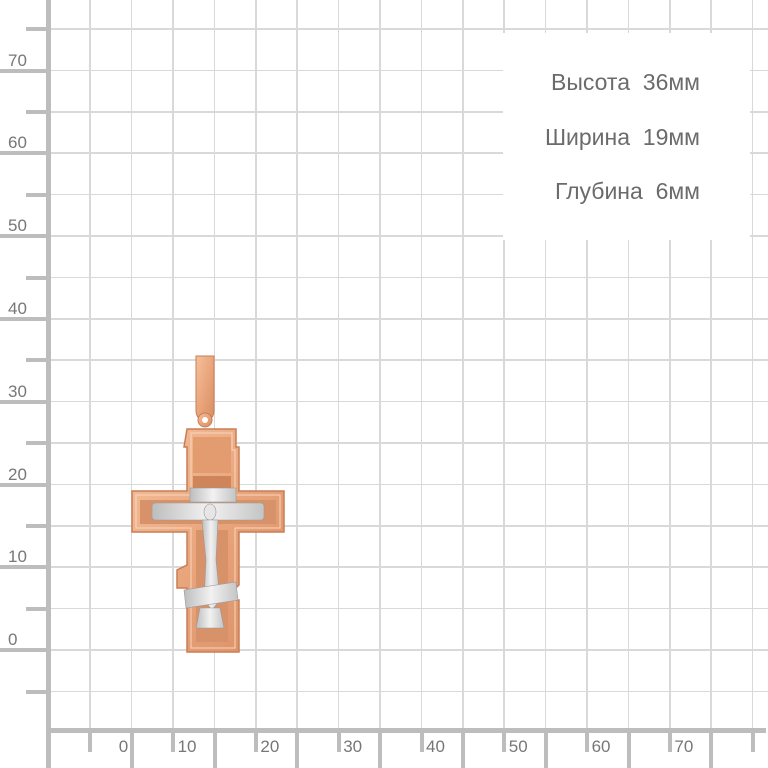  Describe the element at coordinates (17, 226) in the screenshot. I see `y-axis-label: 50` at that location.